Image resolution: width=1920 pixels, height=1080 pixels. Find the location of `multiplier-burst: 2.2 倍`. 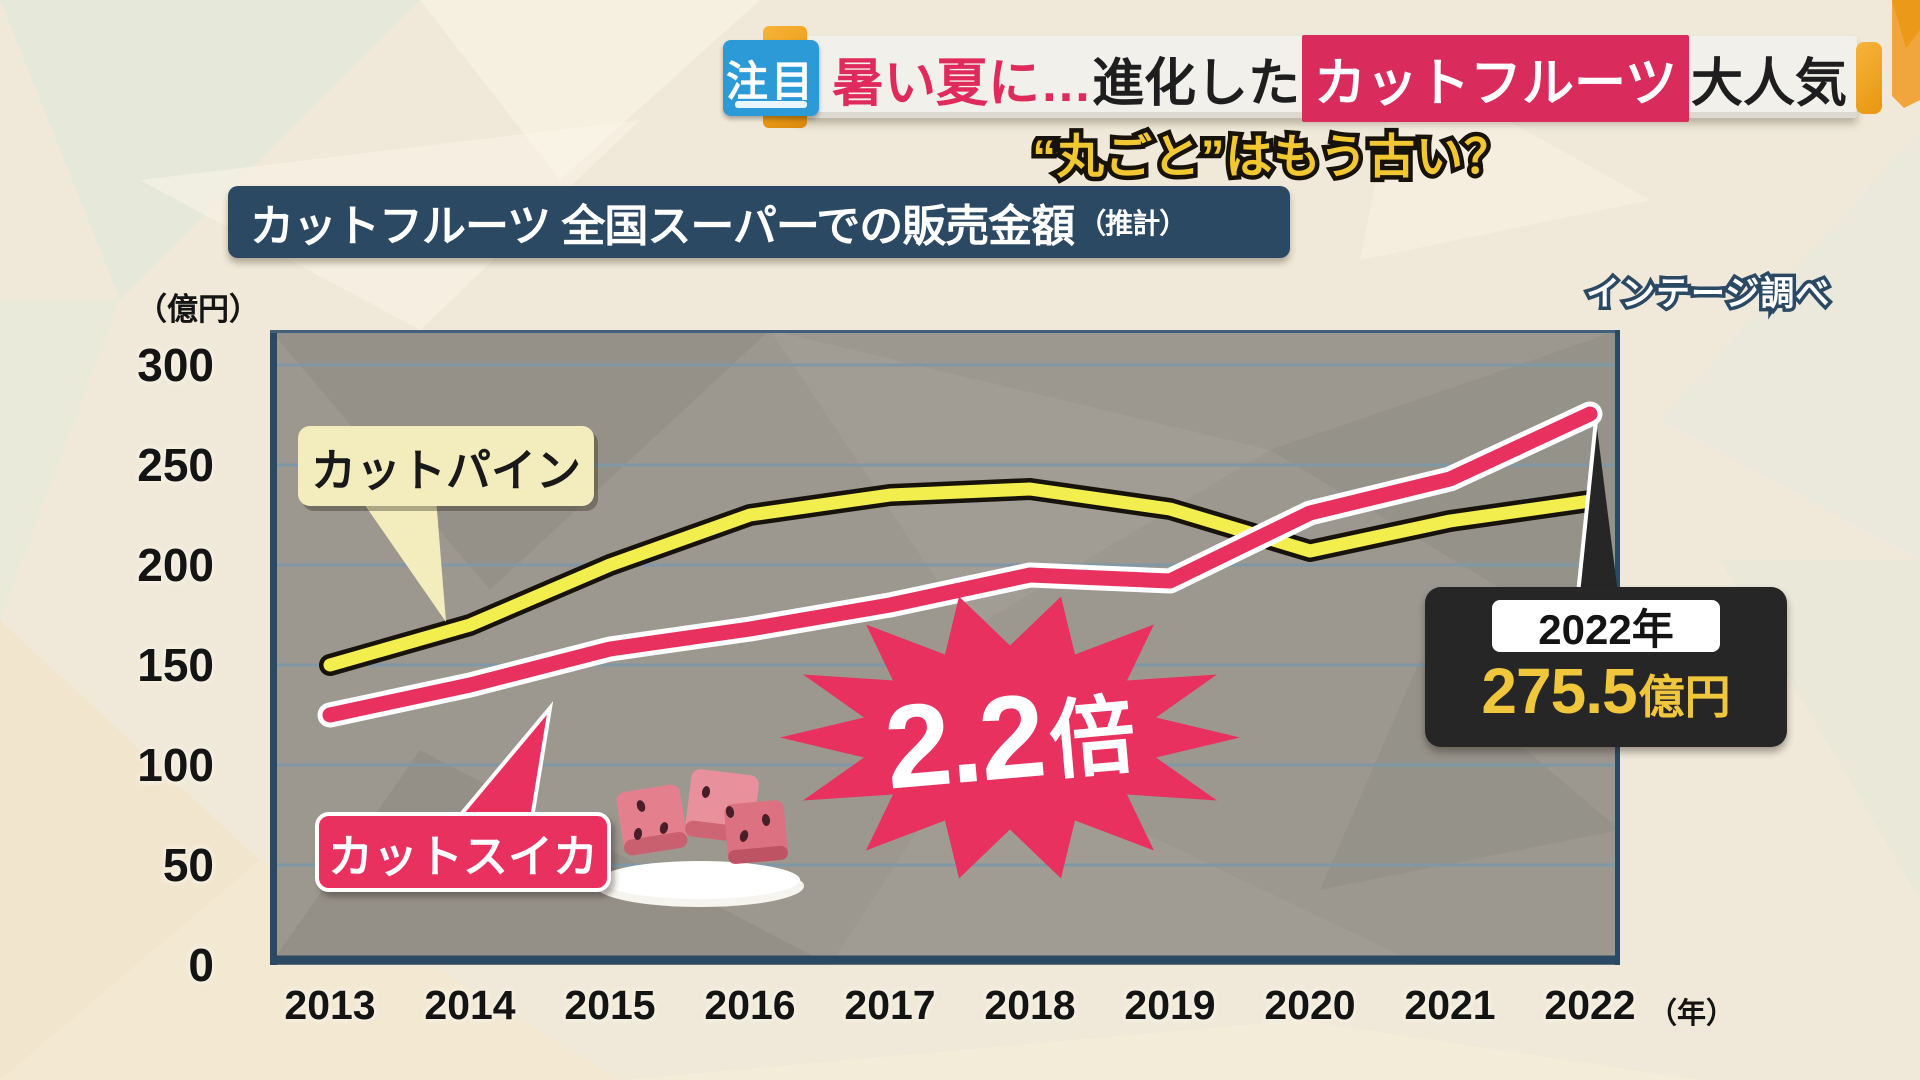

multiplier-burst: 2.2 倍 is located at coordinates (1010, 737).